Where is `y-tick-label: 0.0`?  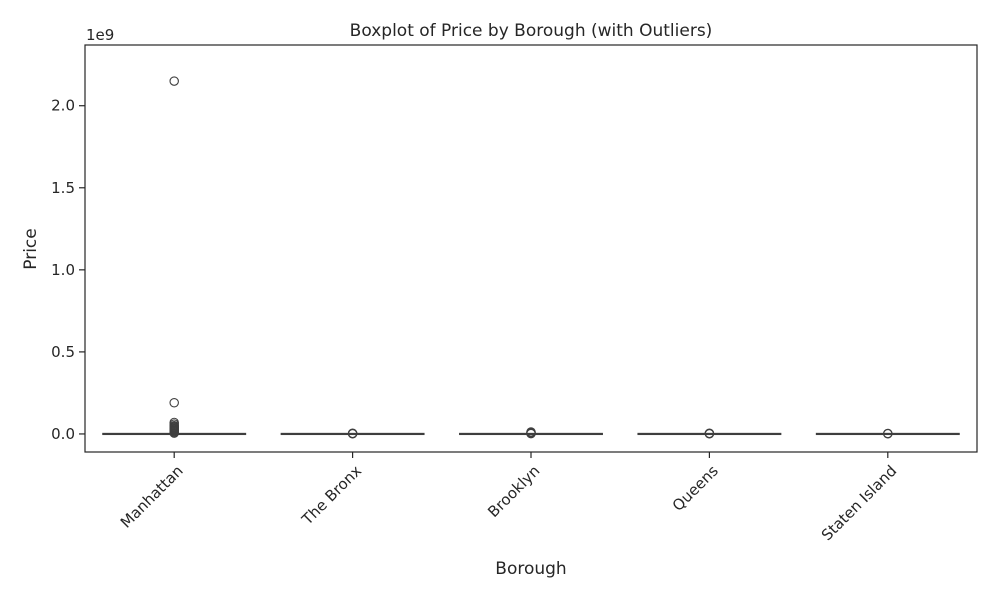 y-tick-label: 0.0 is located at coordinates (63, 434).